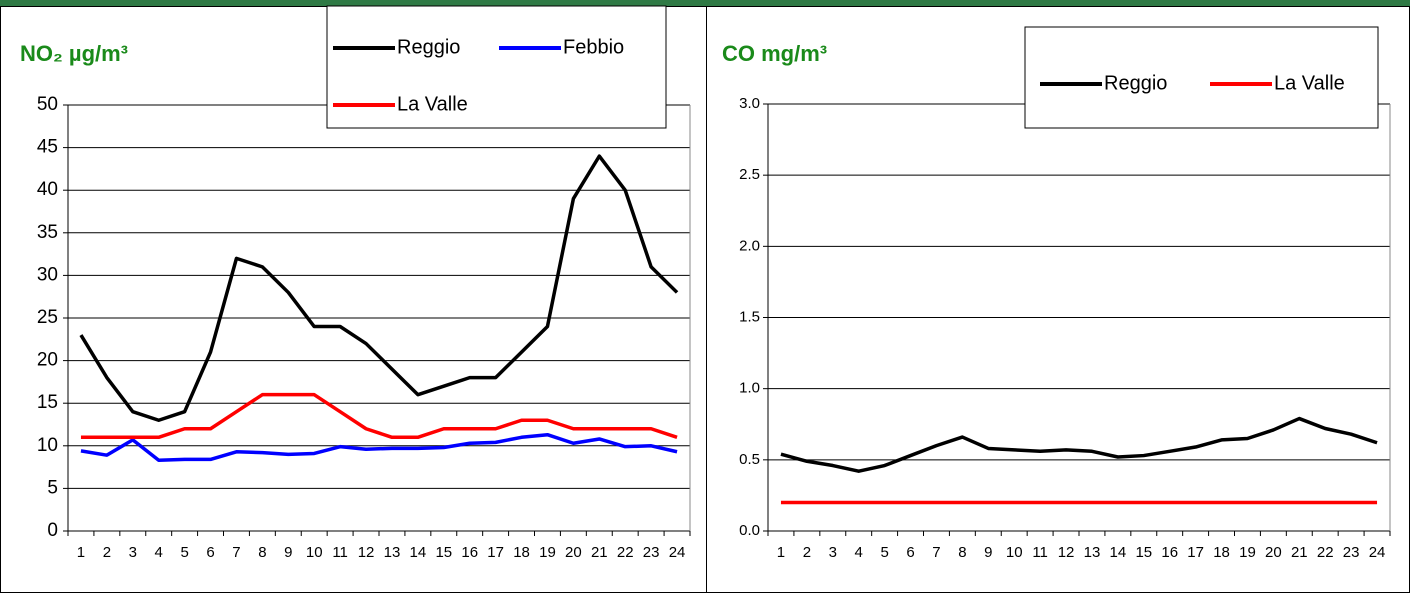 This screenshot has height=593, width=1410. Describe the element at coordinates (749, 388) in the screenshot. I see `y-tick-label: 1.0` at that location.